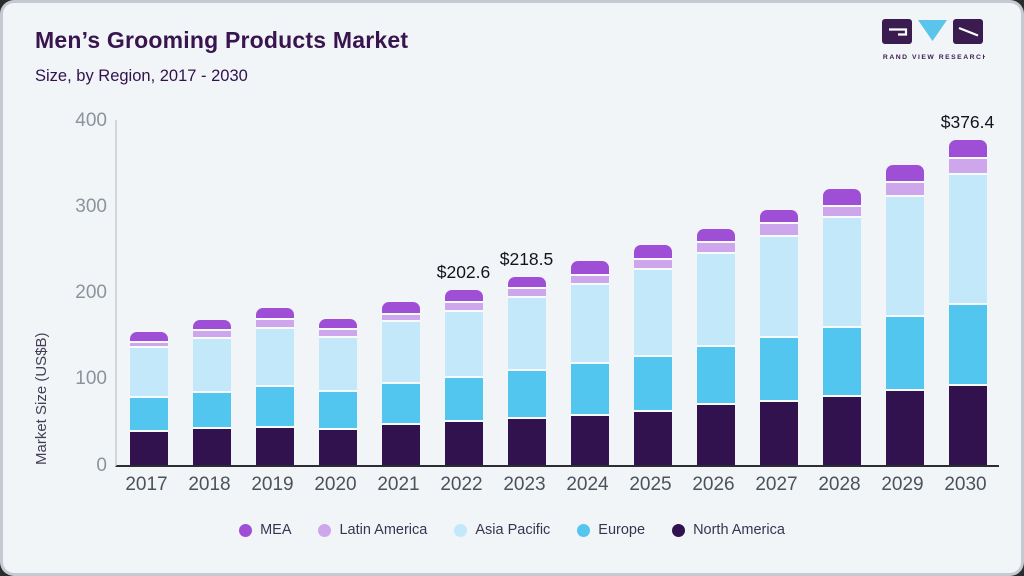 This screenshot has height=576, width=1024. I want to click on x-axis-label-2021: 2021, so click(398, 484).